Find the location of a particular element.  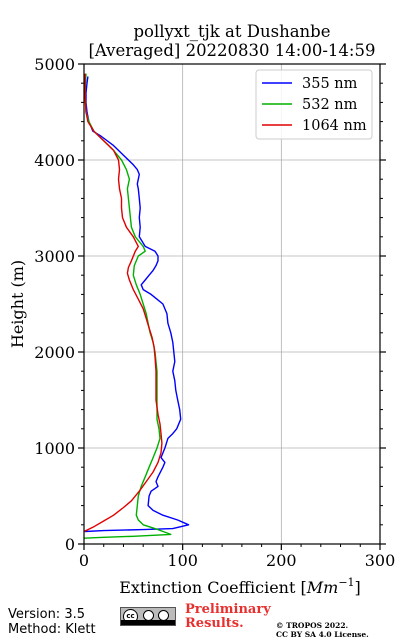

x-tick-label: 200 is located at coordinates (281, 560).